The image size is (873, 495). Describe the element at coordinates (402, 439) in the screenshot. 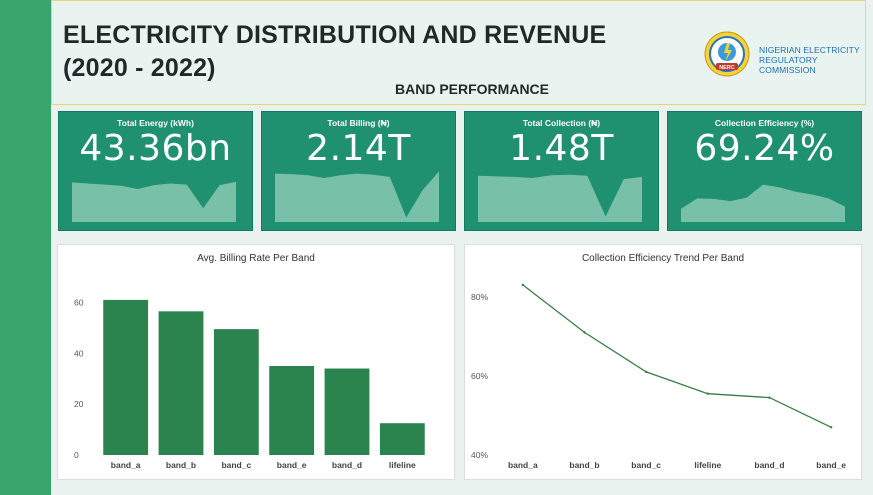

I see `bar-lifeline` at that location.